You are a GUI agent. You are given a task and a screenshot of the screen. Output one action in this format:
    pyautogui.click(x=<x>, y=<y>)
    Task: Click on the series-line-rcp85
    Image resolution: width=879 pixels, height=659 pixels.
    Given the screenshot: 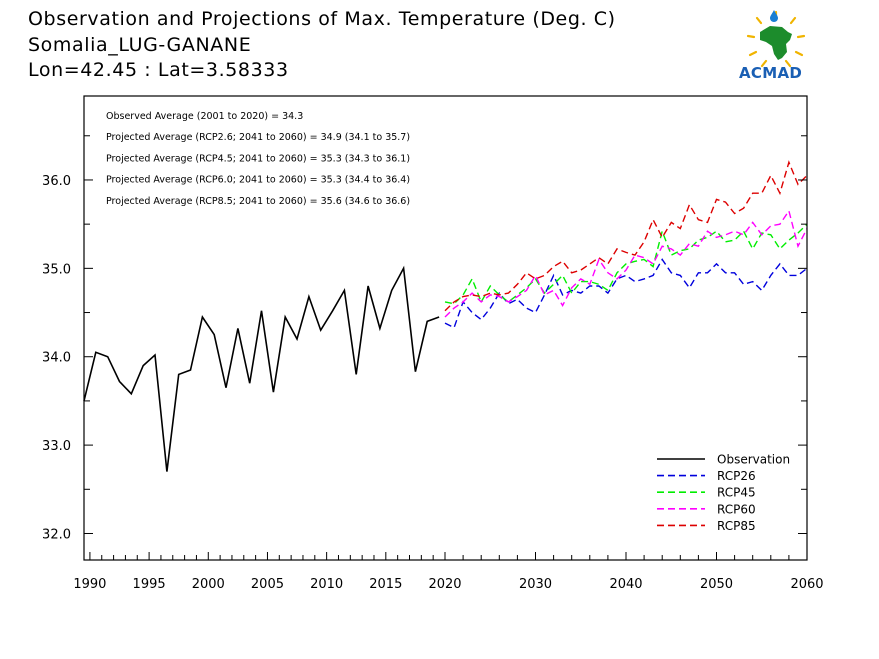 What is the action you would take?
    pyautogui.click(x=626, y=236)
    